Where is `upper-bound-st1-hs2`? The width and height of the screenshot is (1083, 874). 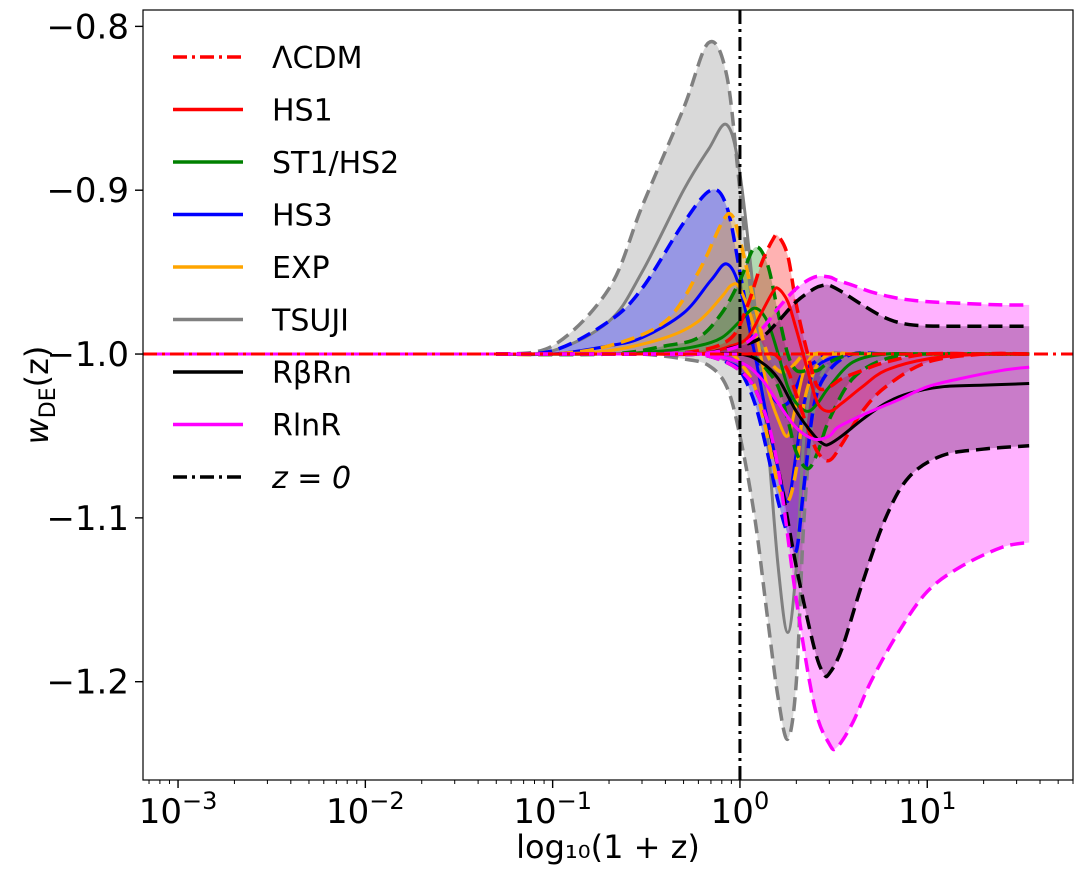 upper-bound-st1-hs2 is located at coordinates (763, 309).